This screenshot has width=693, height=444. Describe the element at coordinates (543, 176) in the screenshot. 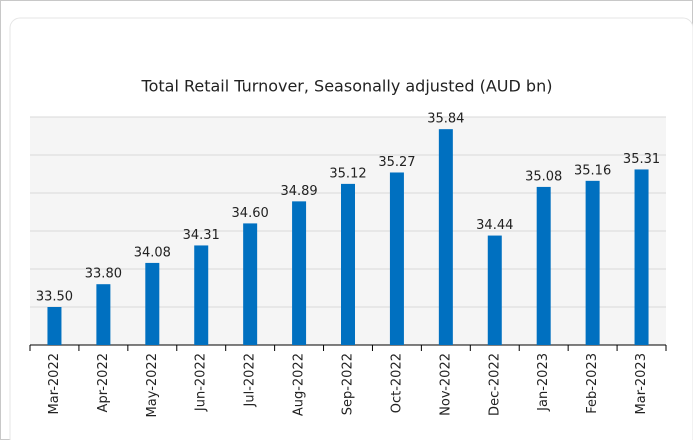

I see `value-label: 35.08` at that location.